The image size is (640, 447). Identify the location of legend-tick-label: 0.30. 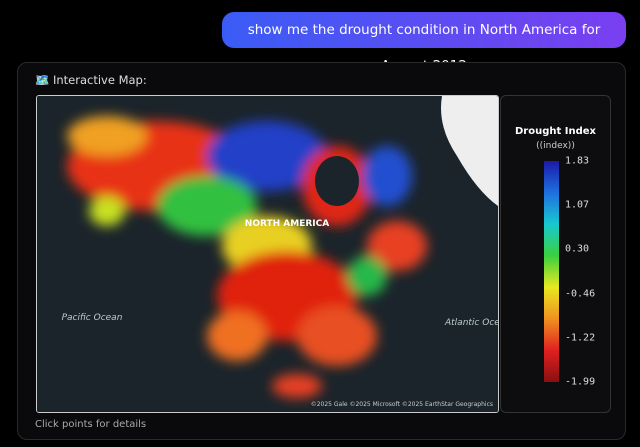
(577, 249).